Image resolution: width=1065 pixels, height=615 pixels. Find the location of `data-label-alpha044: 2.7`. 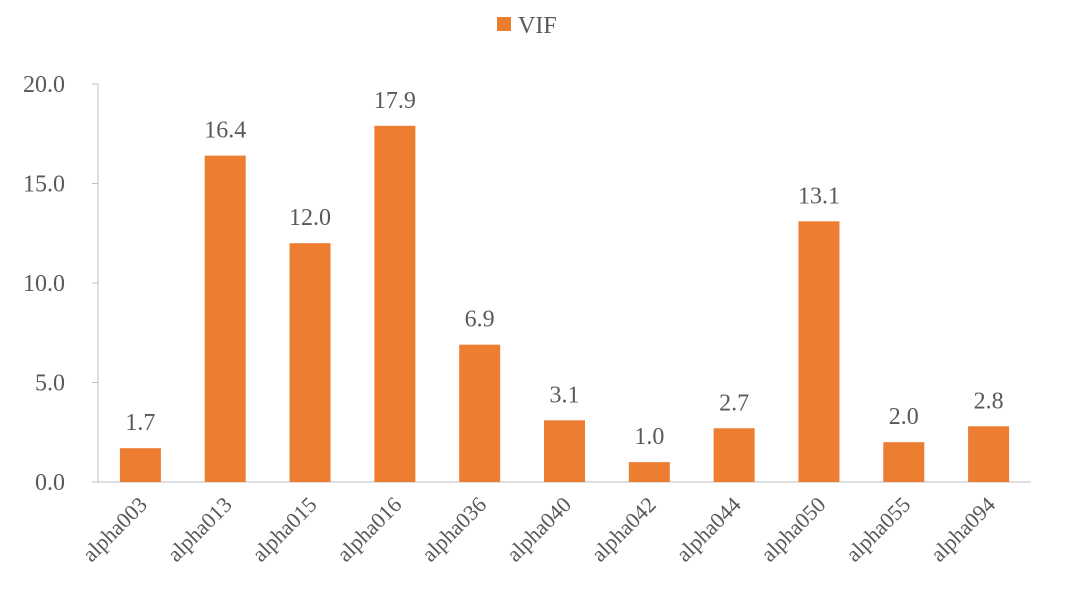

data-label-alpha044: 2.7 is located at coordinates (734, 403).